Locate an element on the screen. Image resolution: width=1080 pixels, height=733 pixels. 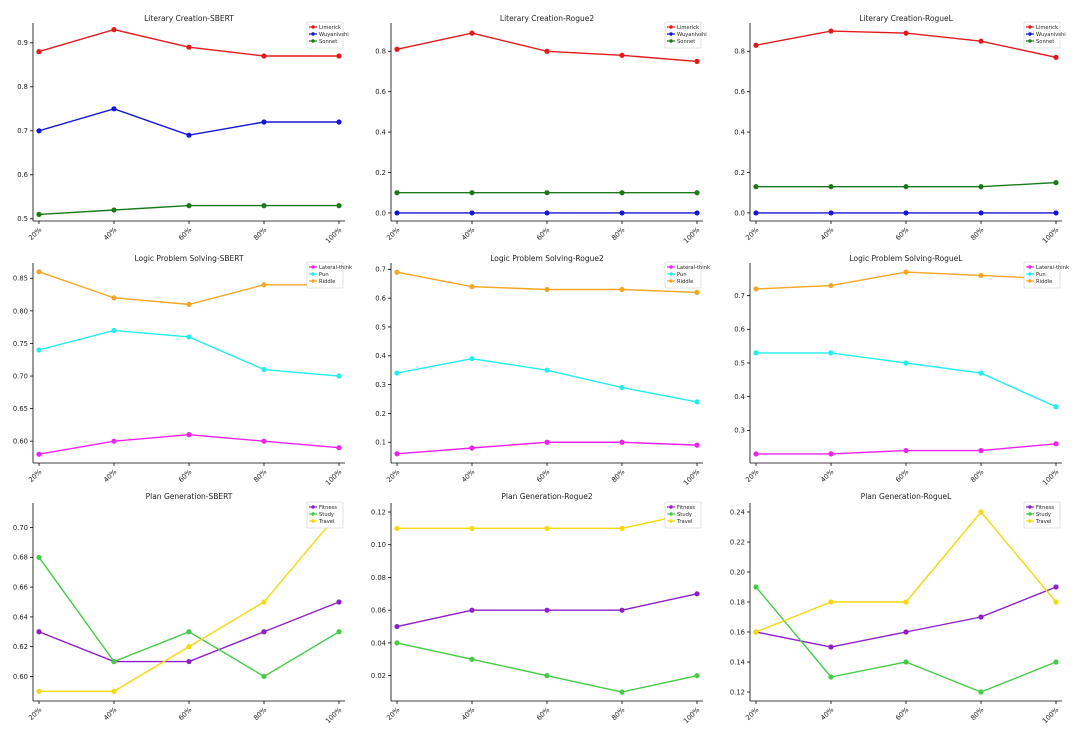
y-tick-label: 0.1 is located at coordinates (380, 443).